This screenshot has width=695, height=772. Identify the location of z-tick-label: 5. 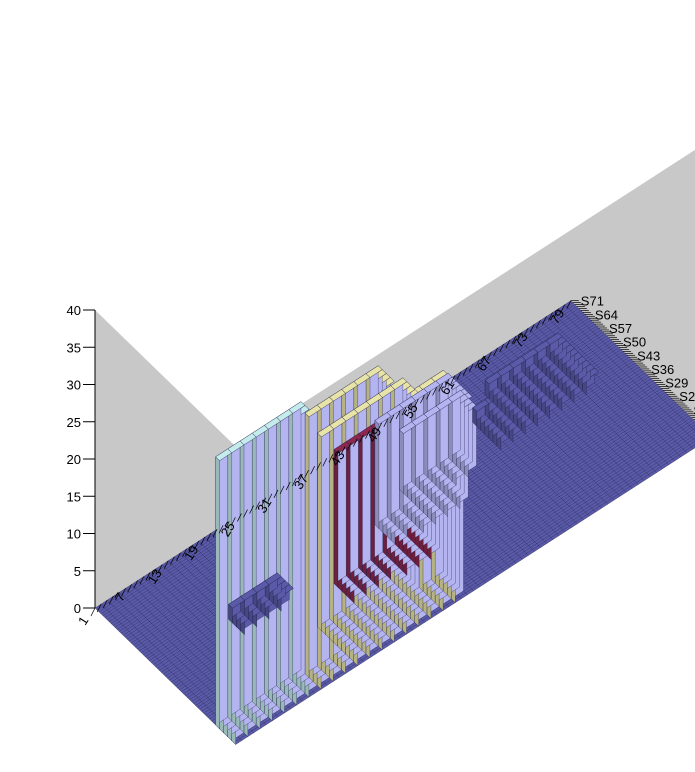
(77, 571).